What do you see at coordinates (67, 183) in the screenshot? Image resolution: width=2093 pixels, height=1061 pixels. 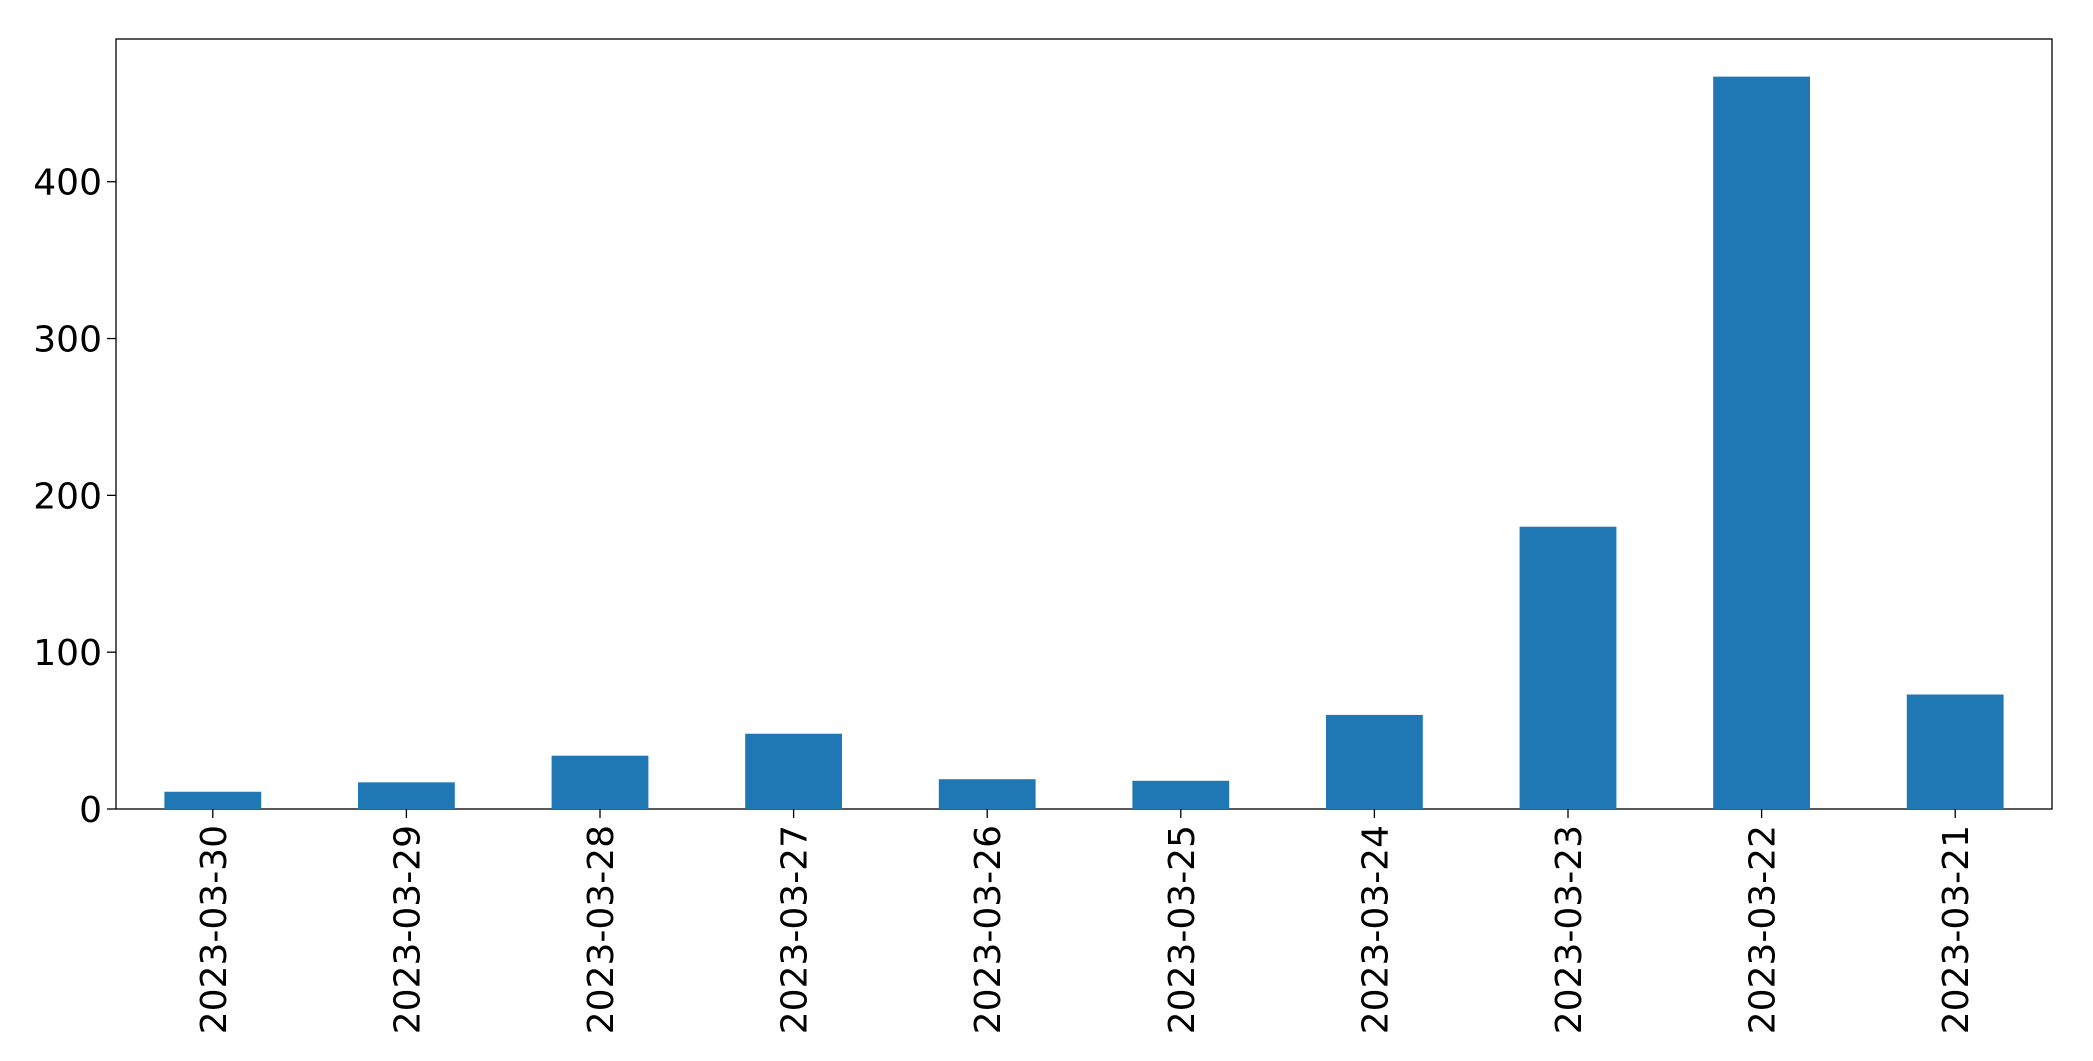 I see `y-tick-label: 400` at bounding box center [67, 183].